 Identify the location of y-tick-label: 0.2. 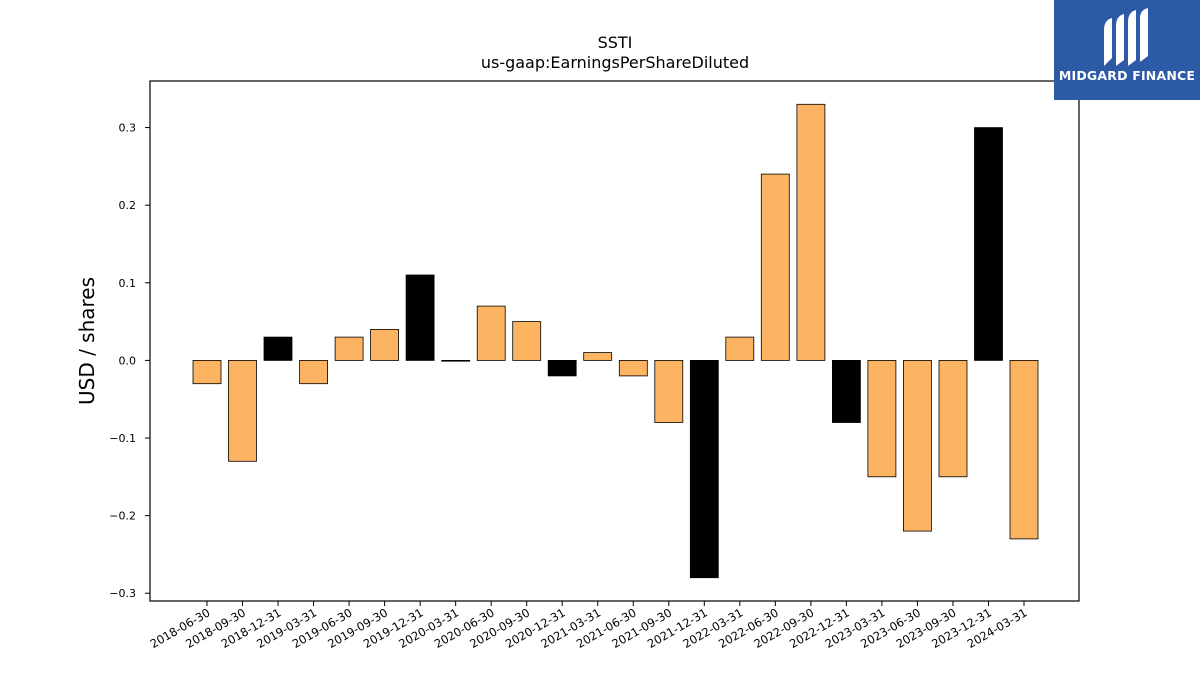
(128, 205).